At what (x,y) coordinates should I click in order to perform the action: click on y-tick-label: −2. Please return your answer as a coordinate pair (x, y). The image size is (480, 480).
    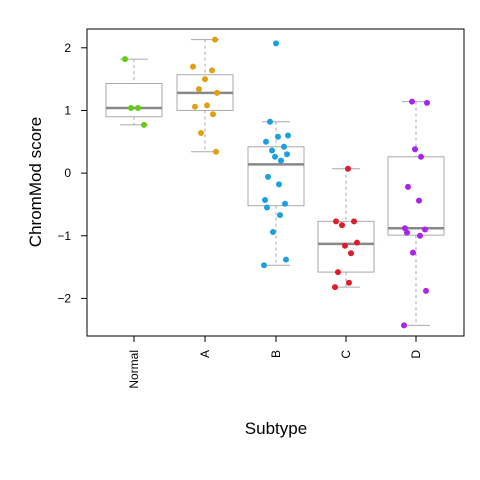
    Looking at the image, I should click on (64, 298).